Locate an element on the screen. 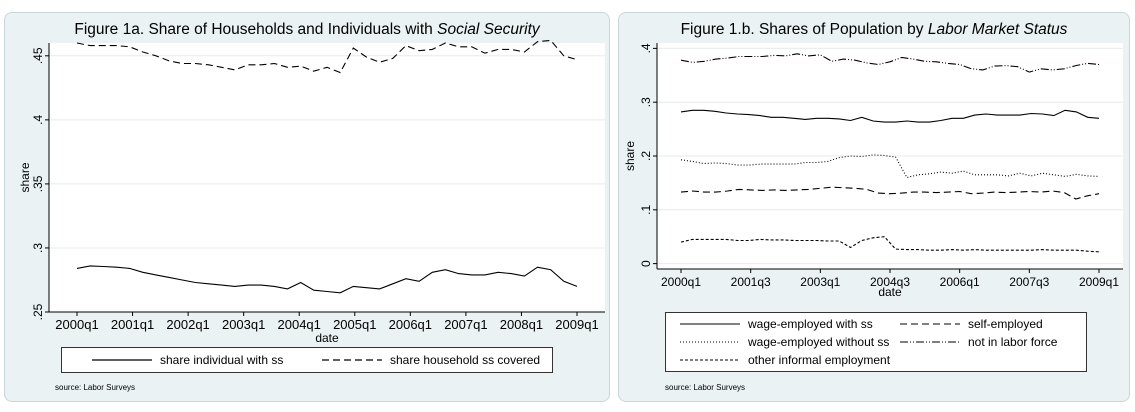  legend-label: share individual with ss is located at coordinates (222, 360).